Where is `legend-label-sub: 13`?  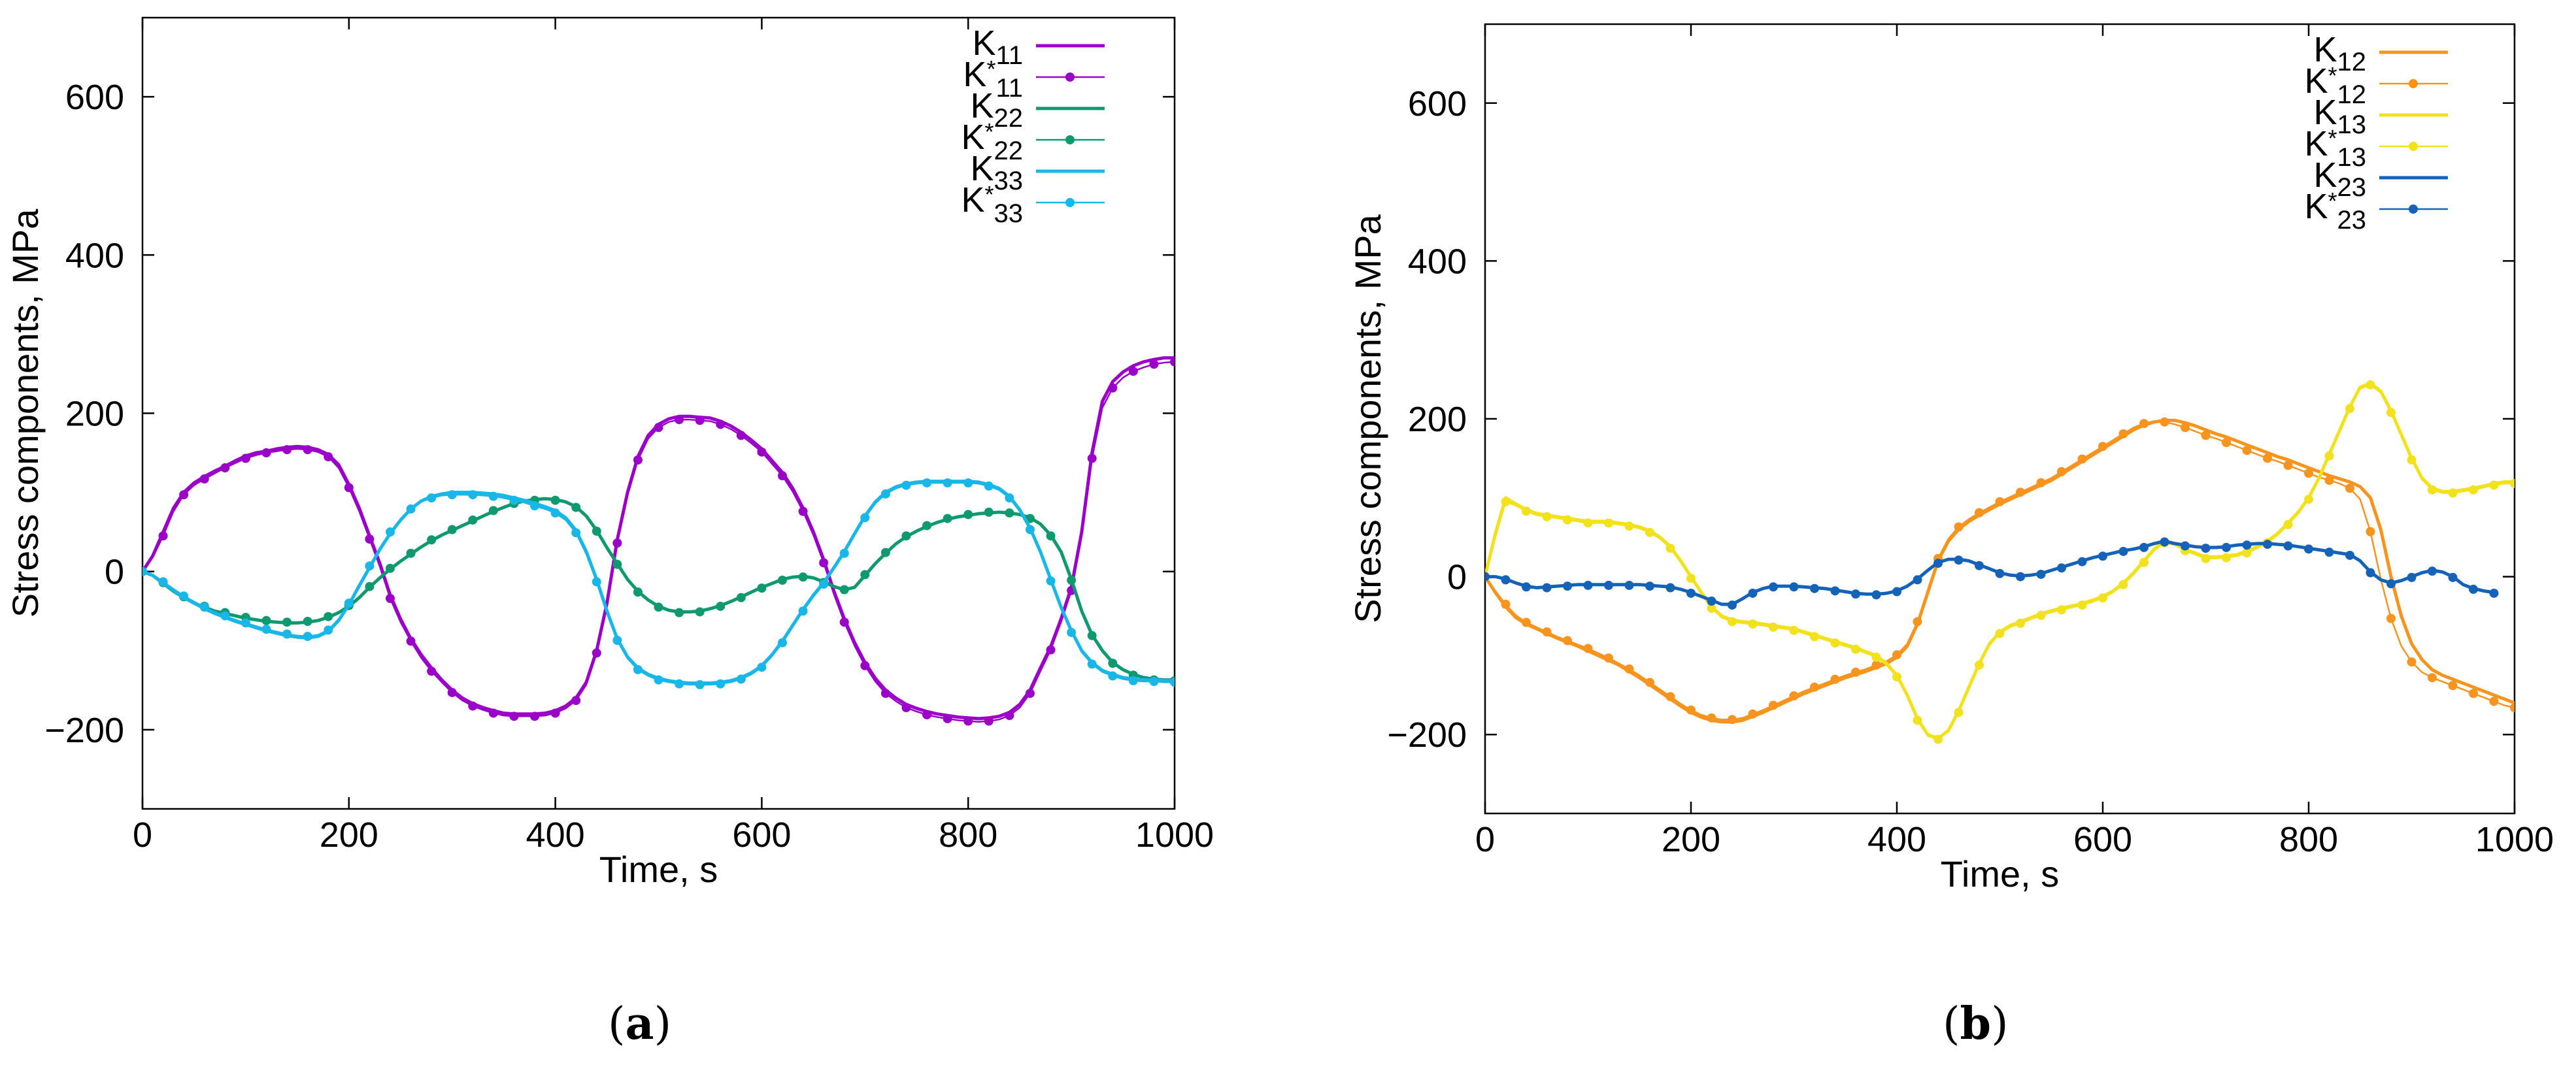 legend-label-sub: 13 is located at coordinates (2352, 157).